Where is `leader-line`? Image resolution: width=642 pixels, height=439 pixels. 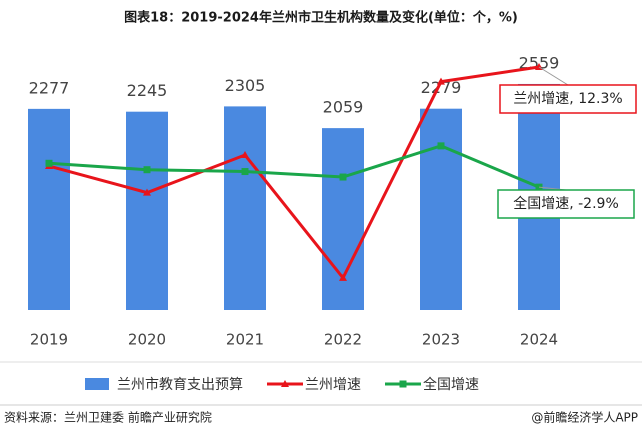
leader-line is located at coordinates (553, 76).